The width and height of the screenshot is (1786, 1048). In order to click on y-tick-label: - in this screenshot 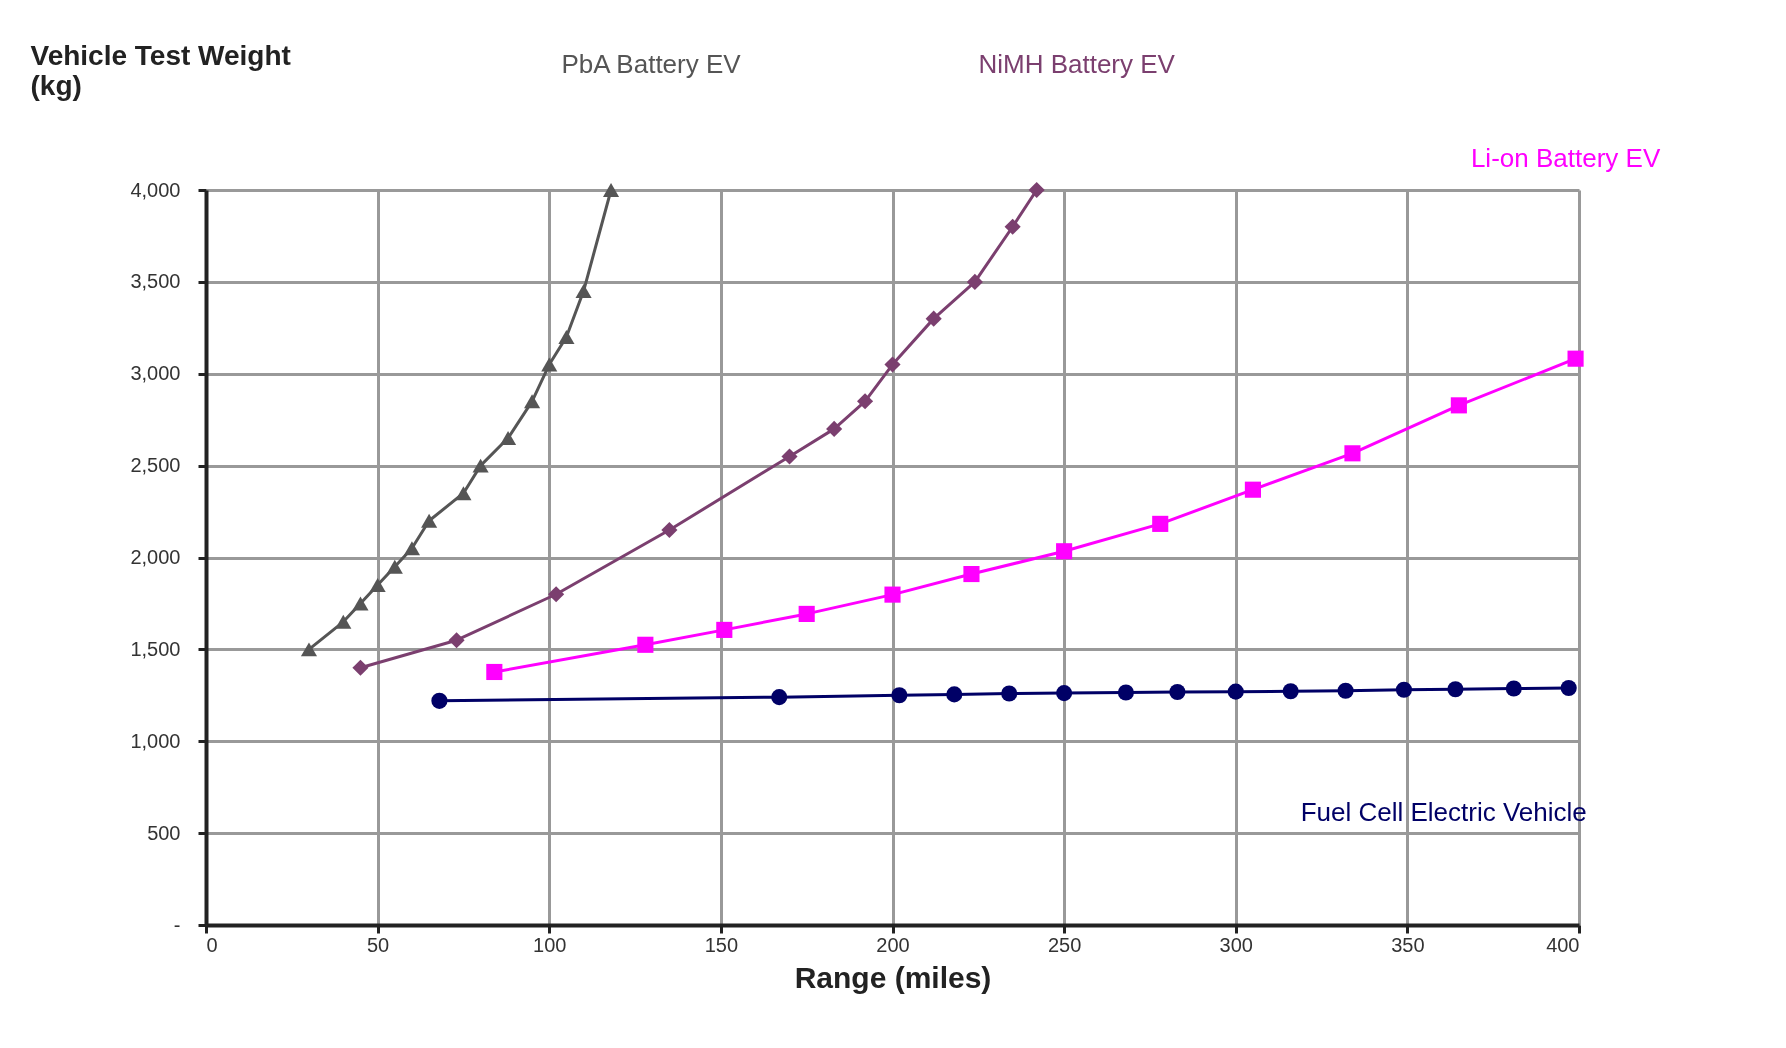, I will do `click(177, 924)`.